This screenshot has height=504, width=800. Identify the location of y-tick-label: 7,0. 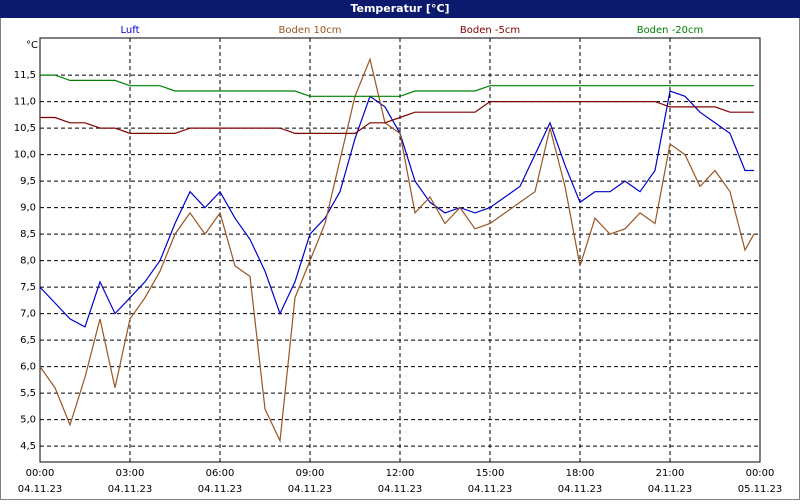
(28, 314).